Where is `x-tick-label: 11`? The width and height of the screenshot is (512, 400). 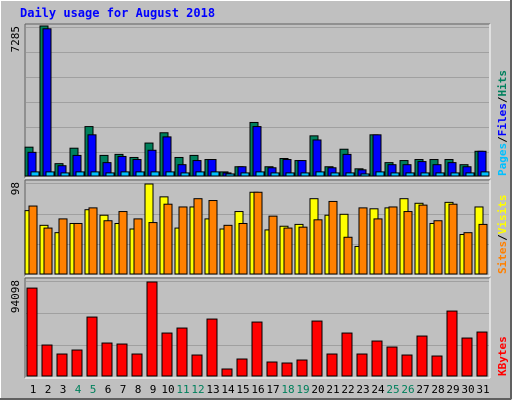 x-tick-label: 11 is located at coordinates (182, 389).